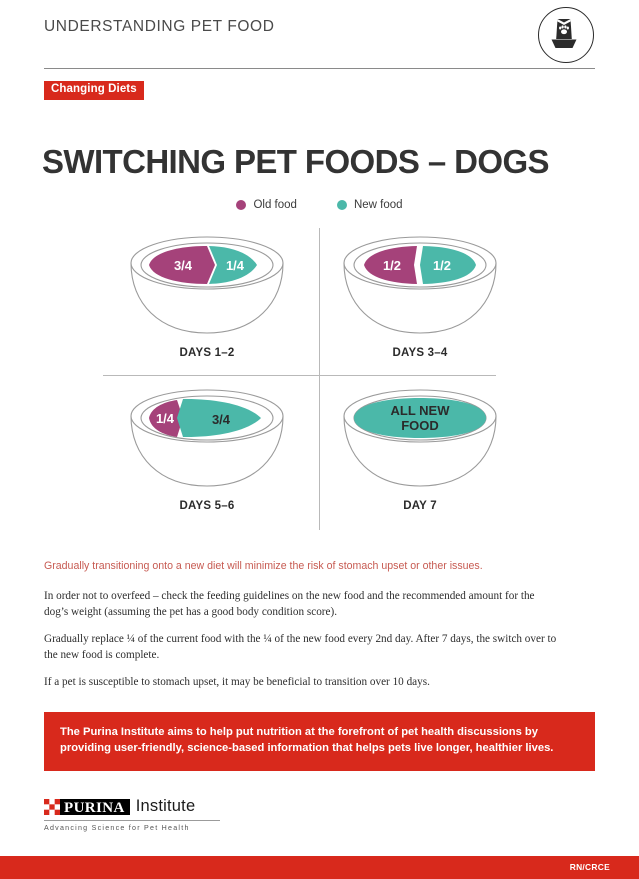 The width and height of the screenshot is (639, 879). What do you see at coordinates (235, 265) in the screenshot?
I see `bowl-1-new-portion-label: 1/4` at bounding box center [235, 265].